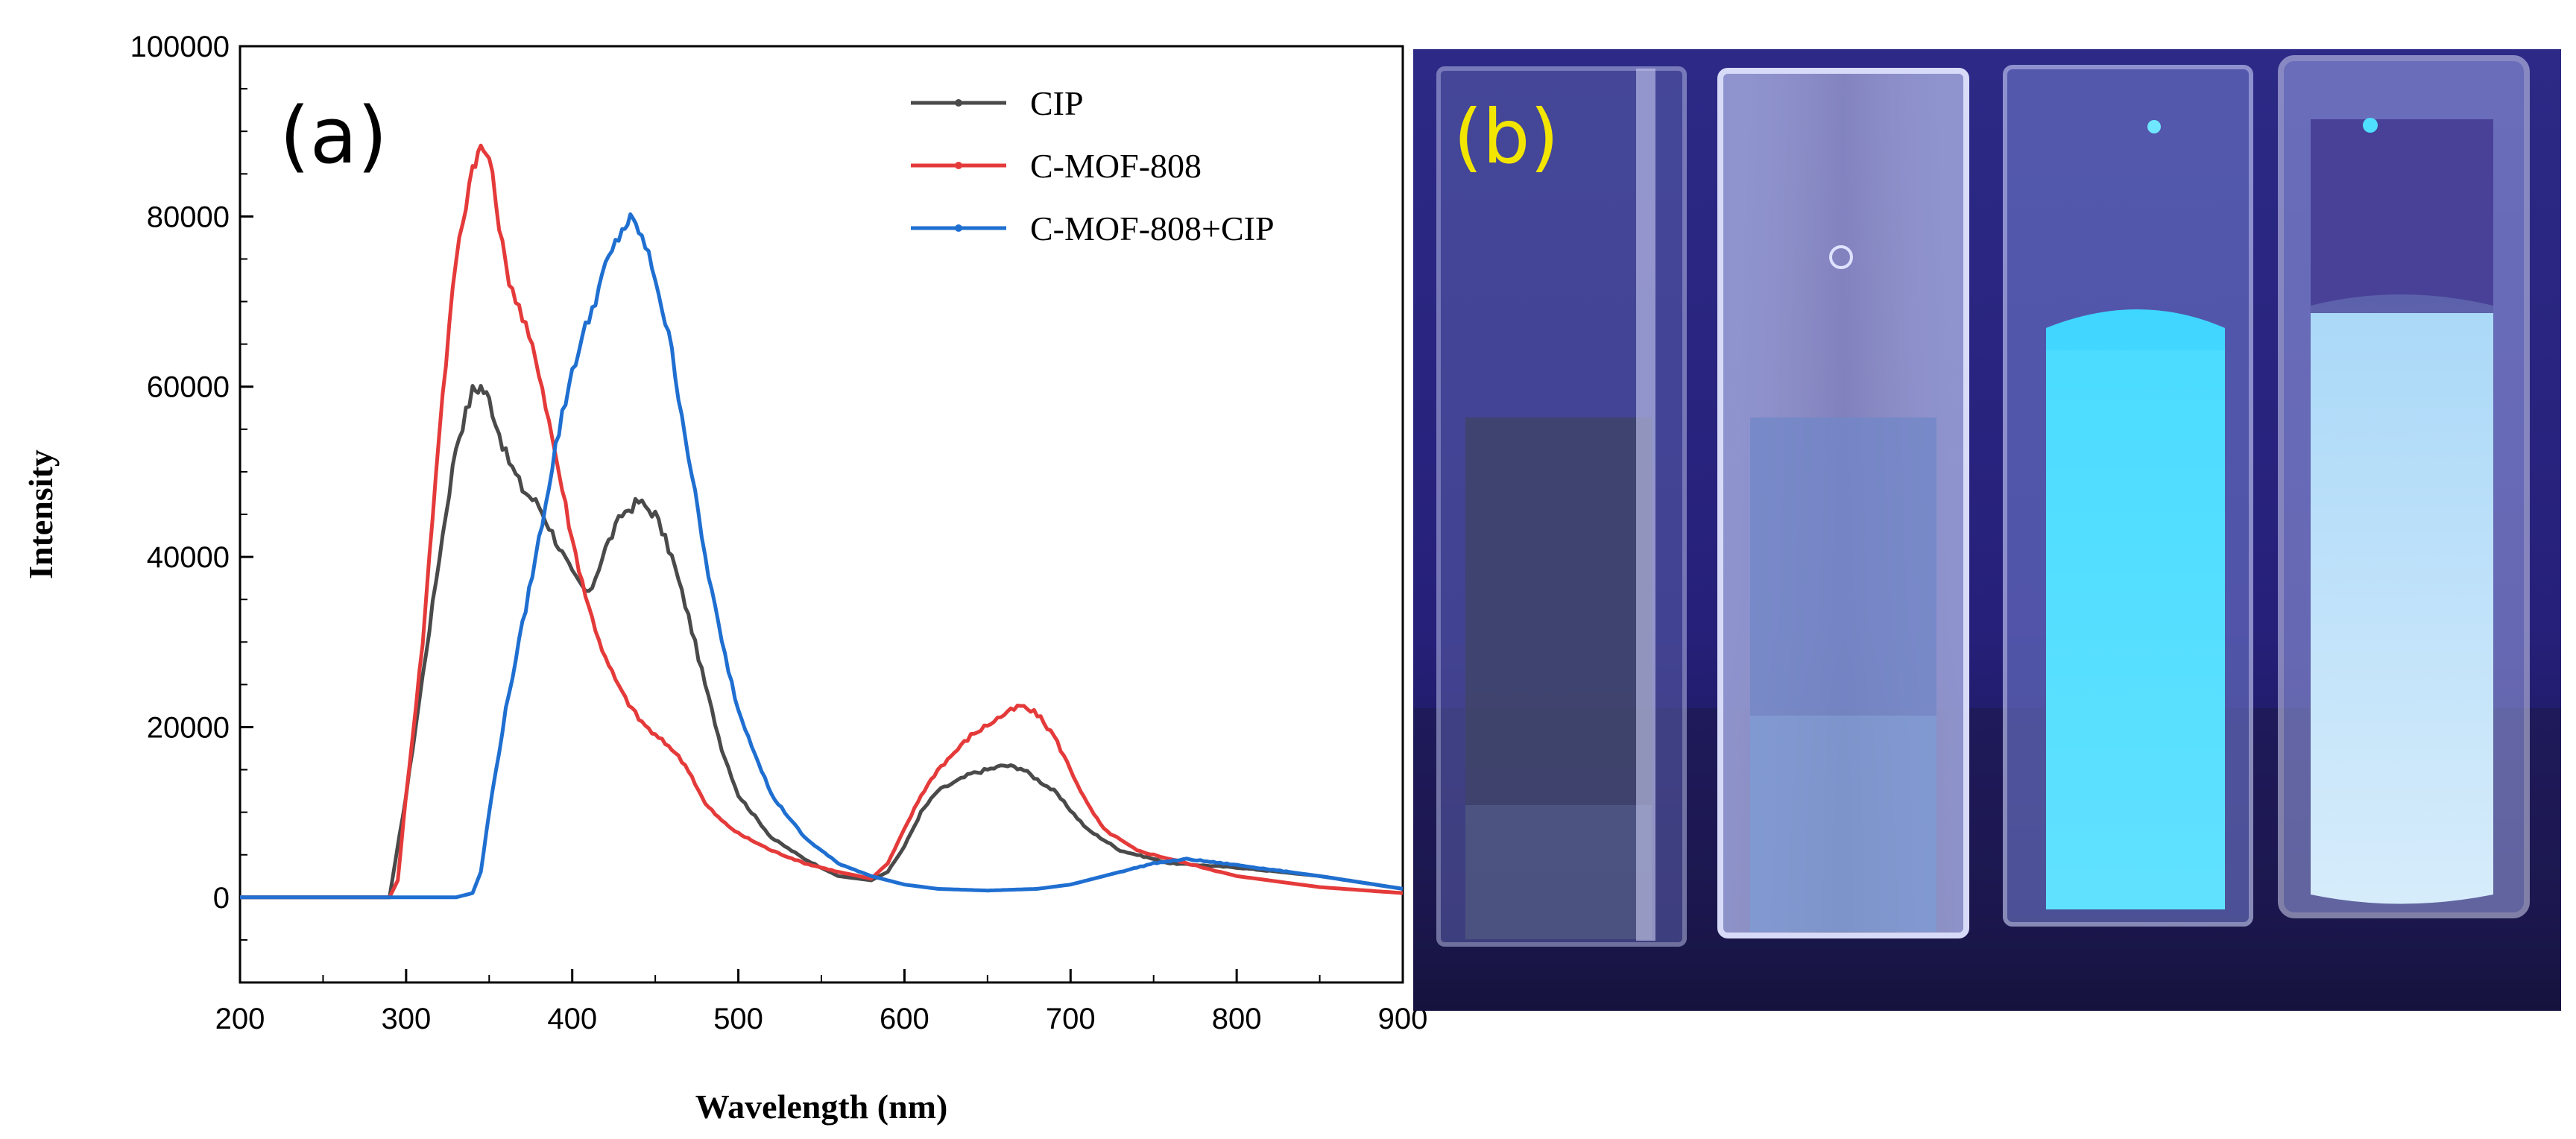  I want to click on y-tick-label: 80000, so click(188, 217).